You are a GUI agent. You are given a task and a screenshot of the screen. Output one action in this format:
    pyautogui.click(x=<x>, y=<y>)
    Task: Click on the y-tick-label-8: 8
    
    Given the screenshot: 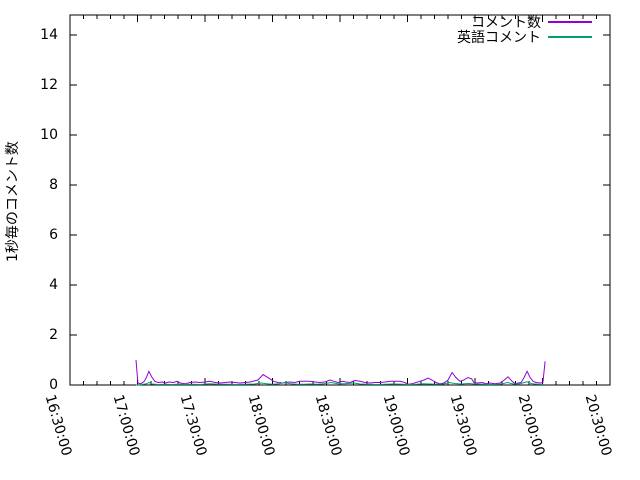 What is the action you would take?
    pyautogui.click(x=53, y=185)
    